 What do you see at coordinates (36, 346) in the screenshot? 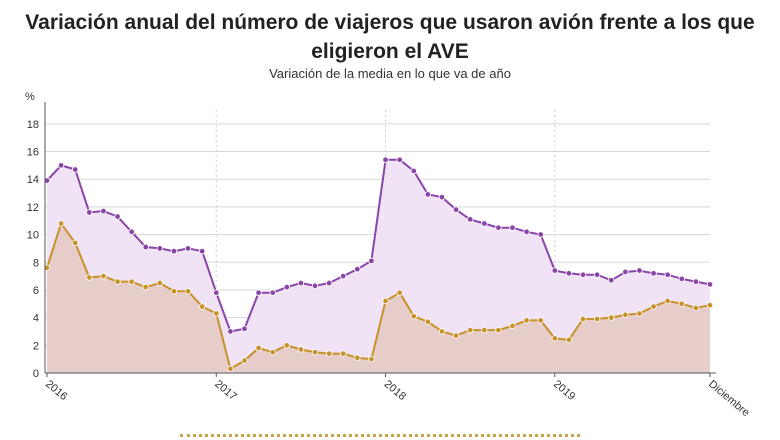
I see `y-tick-label: 2` at bounding box center [36, 346].